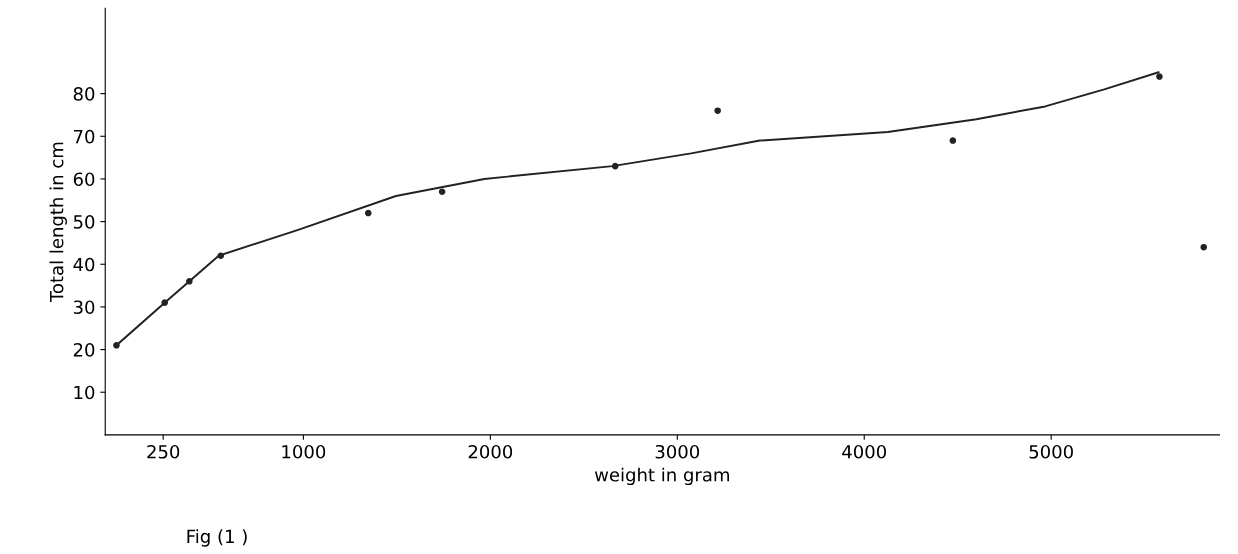 The height and width of the screenshot is (554, 1238). I want to click on x-tick-label: 5000, so click(1051, 451).